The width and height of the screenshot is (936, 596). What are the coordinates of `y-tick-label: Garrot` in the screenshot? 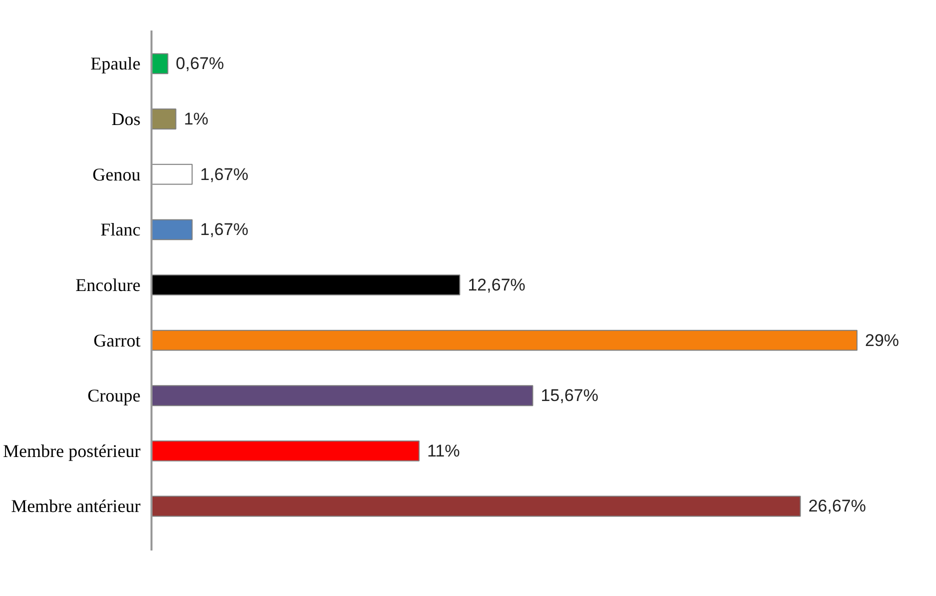 It's located at (117, 340).